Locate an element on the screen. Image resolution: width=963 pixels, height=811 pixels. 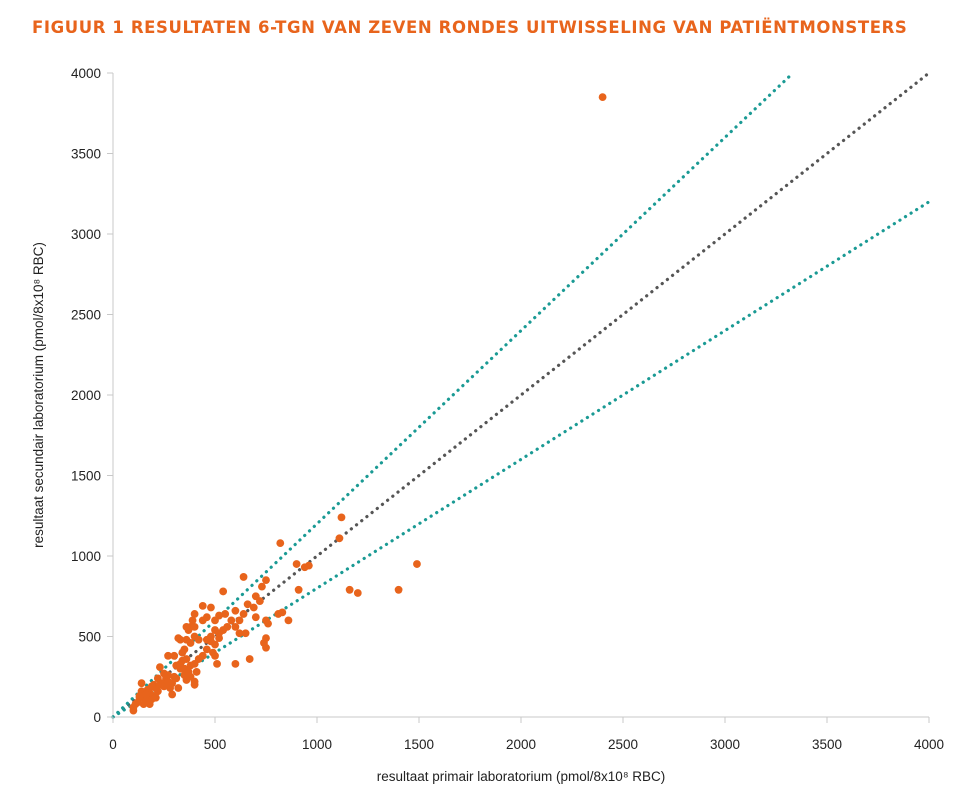
x-tick-label: 2000 is located at coordinates (521, 744).